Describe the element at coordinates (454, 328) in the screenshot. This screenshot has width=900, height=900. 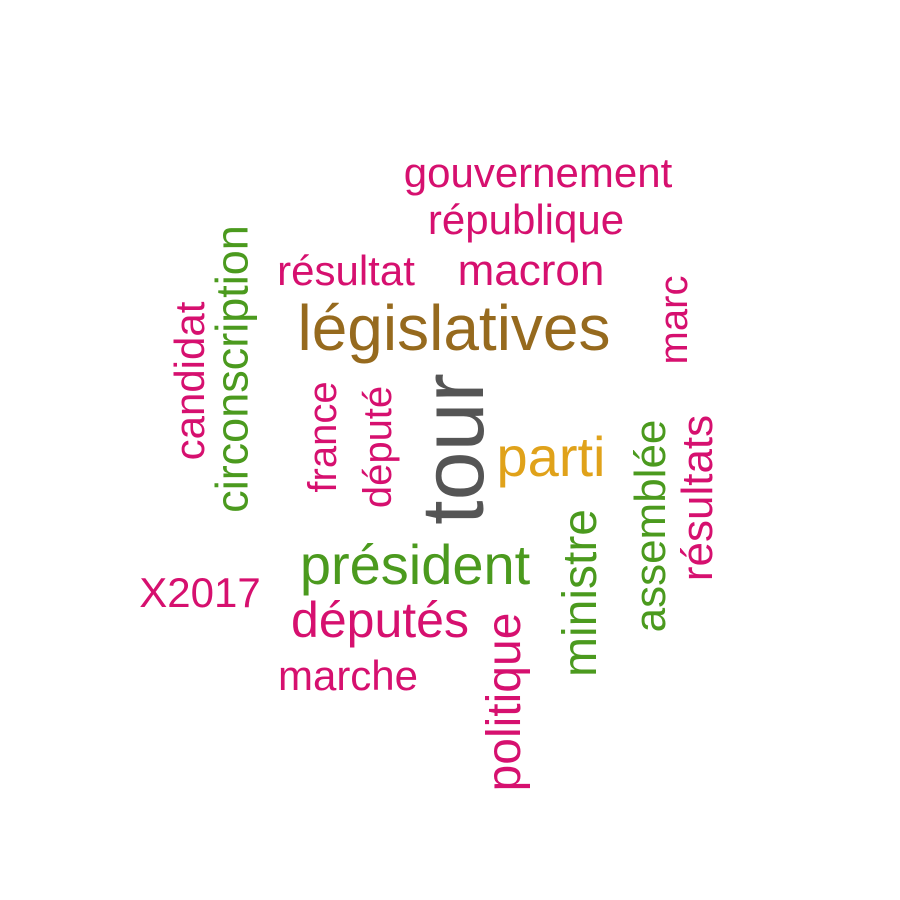
I see `word-legislatives: législatives` at that location.